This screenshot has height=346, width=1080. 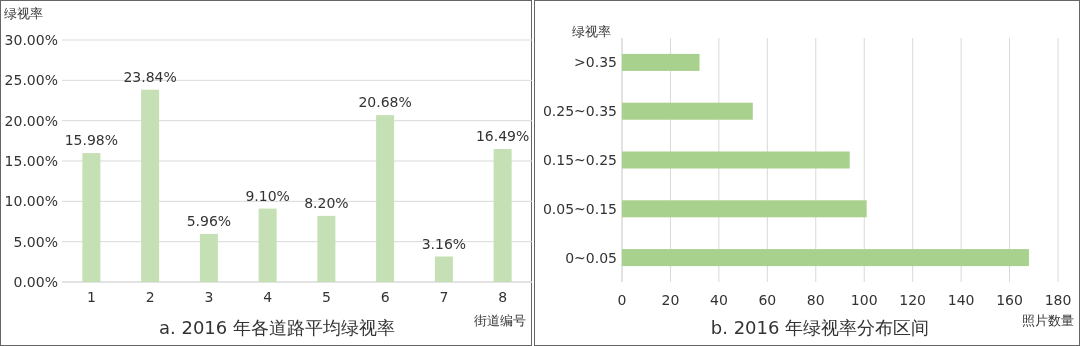 What do you see at coordinates (385, 297) in the screenshot?
I see `x-tick-label: 6` at bounding box center [385, 297].